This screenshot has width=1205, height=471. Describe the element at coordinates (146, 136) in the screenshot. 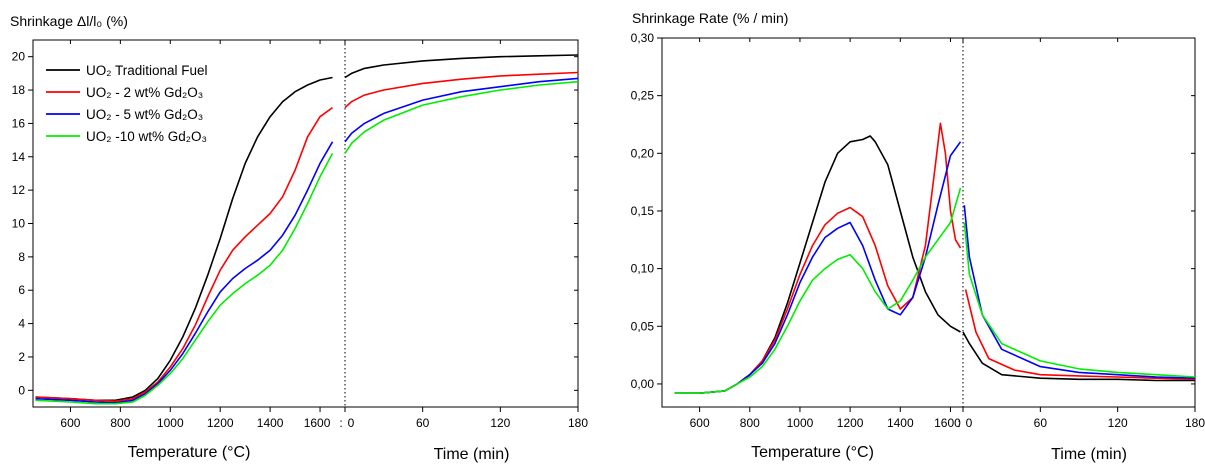

I see `legend-label-gd10: UO₂ -10 wt% Gd₂O₃` at that location.